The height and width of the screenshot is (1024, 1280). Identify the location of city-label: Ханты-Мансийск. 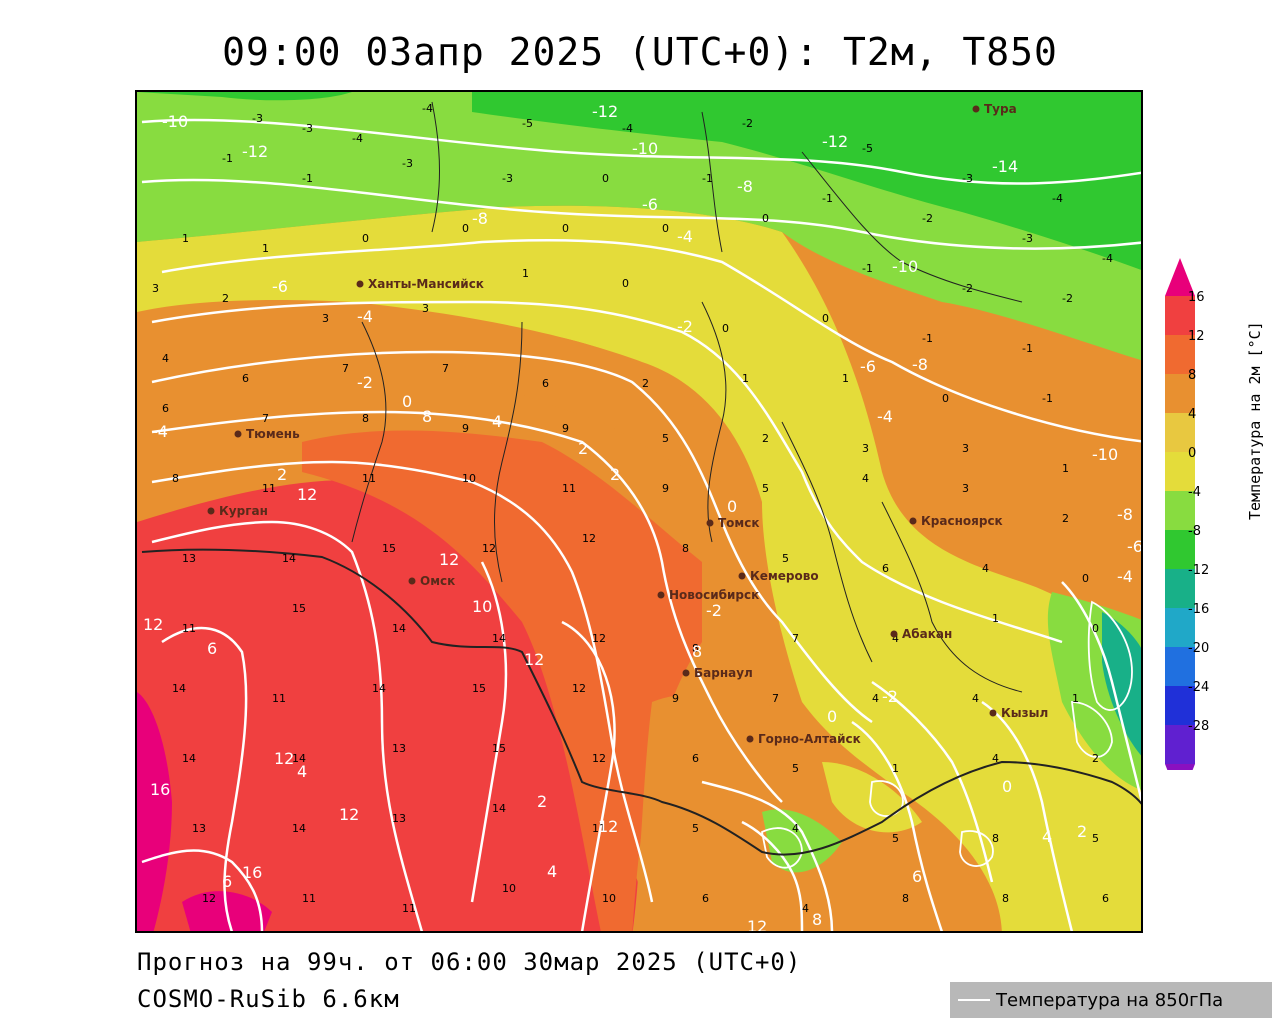
(426, 284).